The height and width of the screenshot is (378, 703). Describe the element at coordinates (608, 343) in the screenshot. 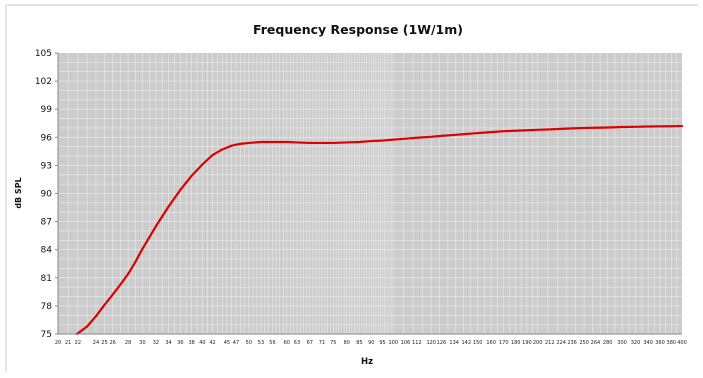

I see `x-tick-label: 280` at that location.